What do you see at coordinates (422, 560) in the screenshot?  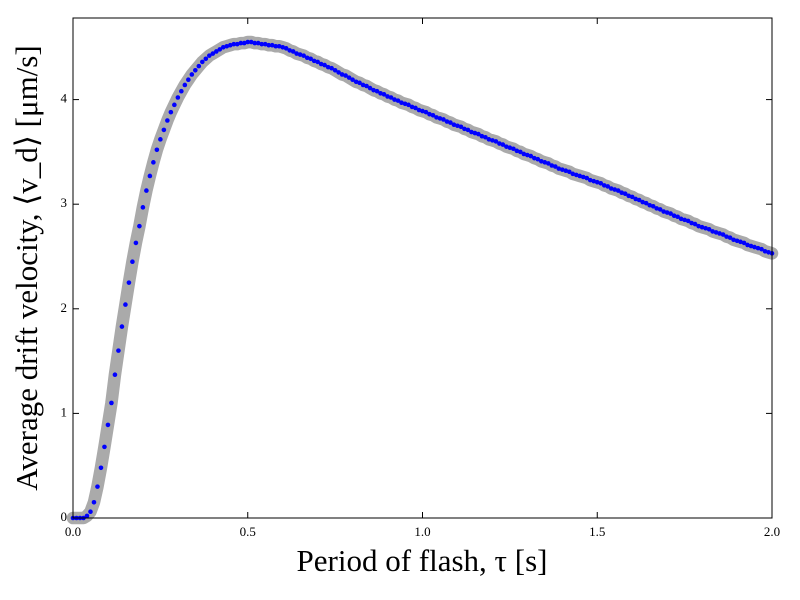 I see `x-axis-label: Period of flash, τ [s]` at bounding box center [422, 560].